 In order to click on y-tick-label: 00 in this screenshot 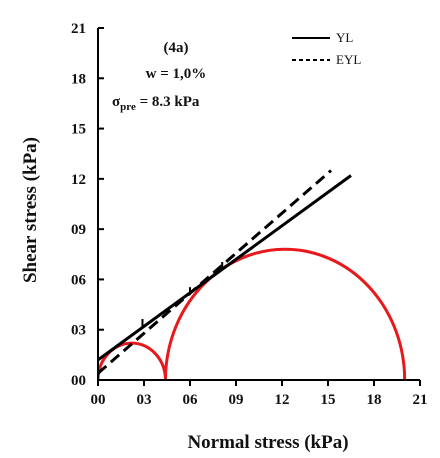, I will do `click(78, 381)`.